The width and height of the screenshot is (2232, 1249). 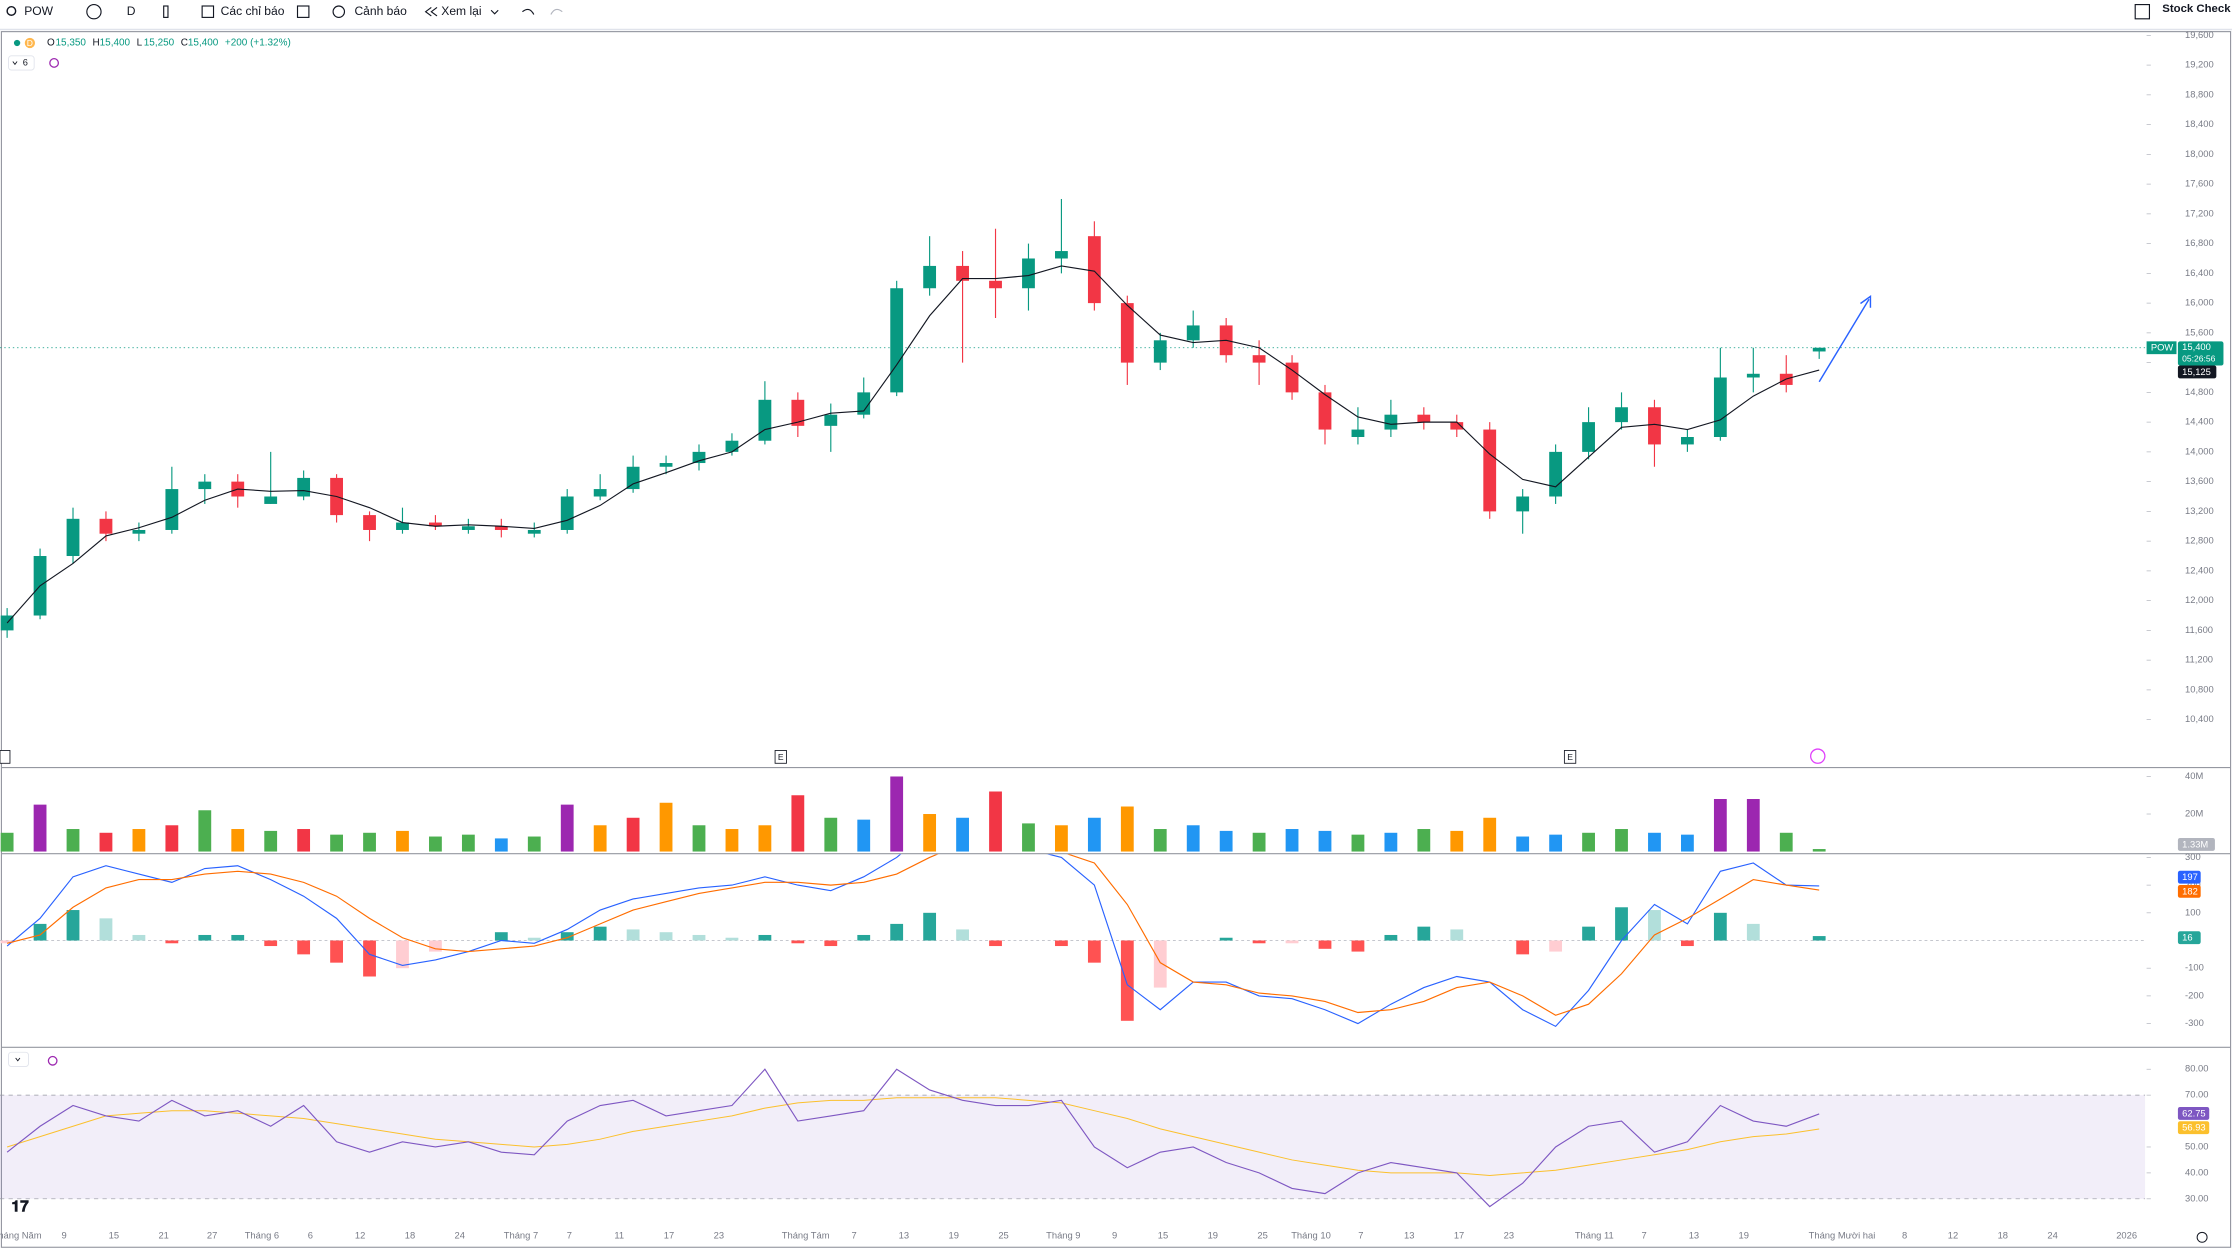 What do you see at coordinates (461, 11) in the screenshot?
I see `replay-button: Xem lại` at bounding box center [461, 11].